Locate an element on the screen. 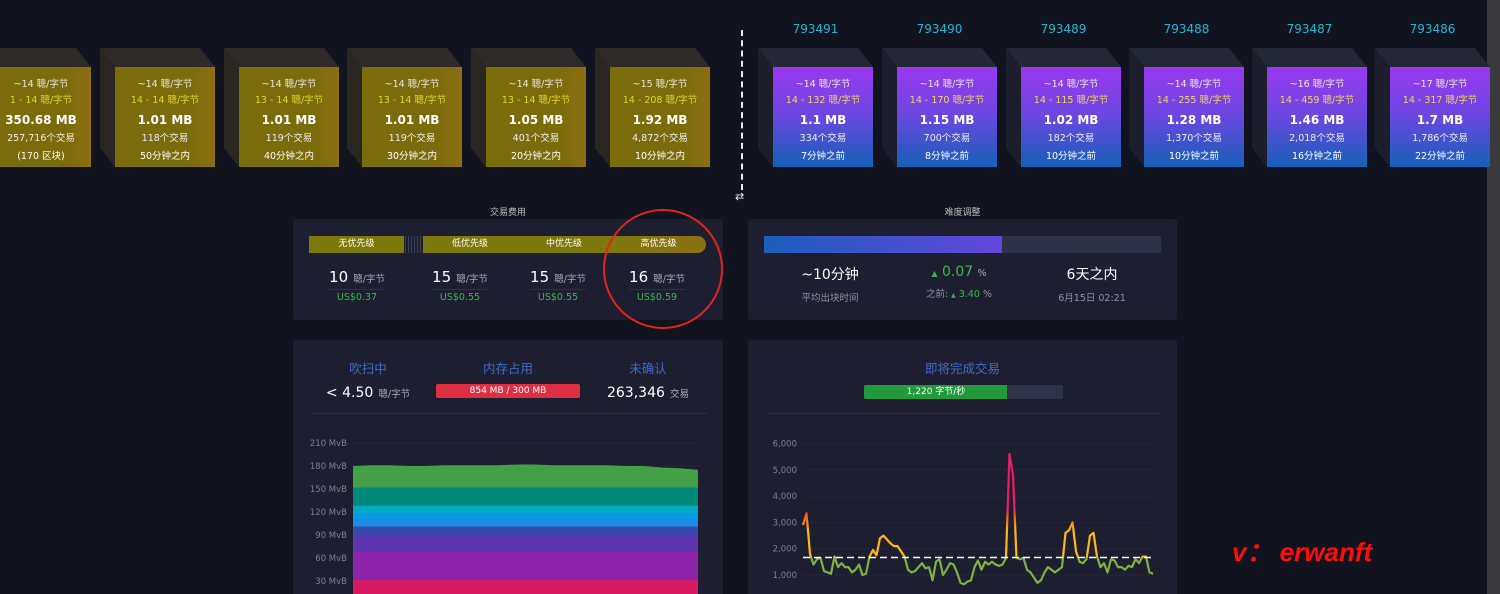 The image size is (1500, 594). fee-value-medium: 15 聰/字节 US$0.55 is located at coordinates (558, 285).